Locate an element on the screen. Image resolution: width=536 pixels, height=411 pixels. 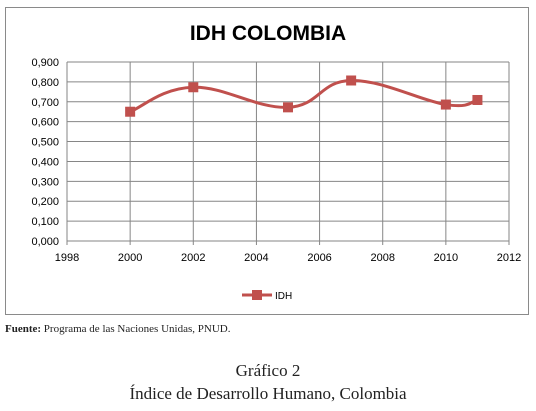
marker-layer is located at coordinates (304, 96).